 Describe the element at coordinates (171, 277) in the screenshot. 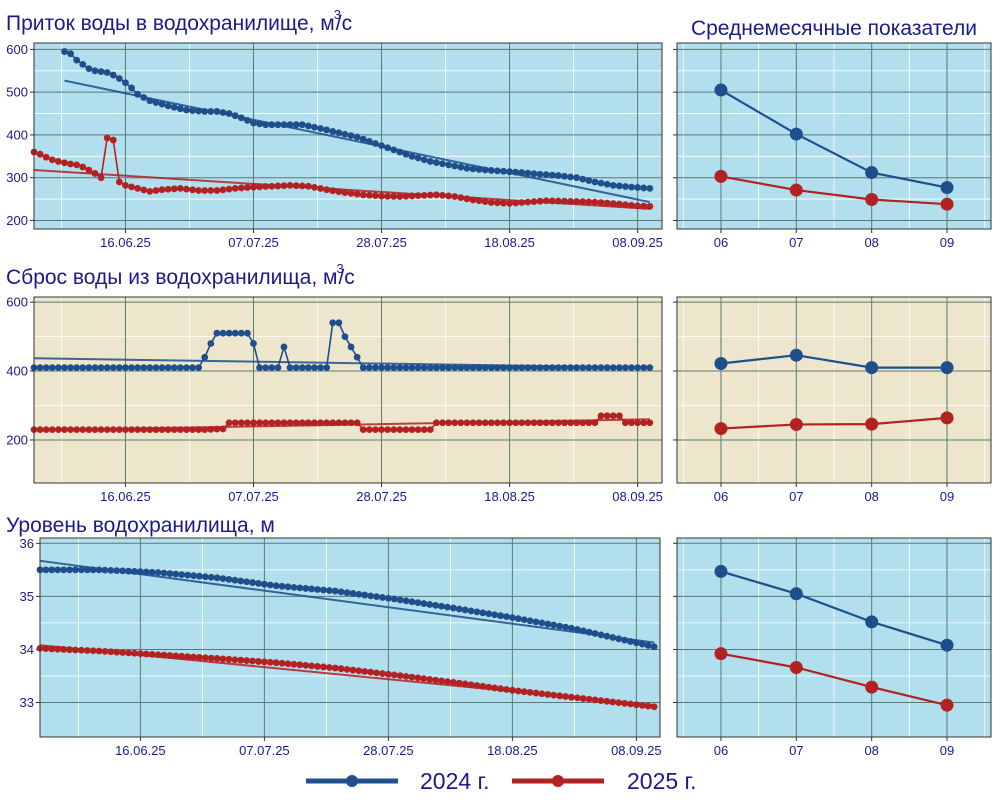

I see `panel-title: Сброс воды из водохранилища, м` at that location.